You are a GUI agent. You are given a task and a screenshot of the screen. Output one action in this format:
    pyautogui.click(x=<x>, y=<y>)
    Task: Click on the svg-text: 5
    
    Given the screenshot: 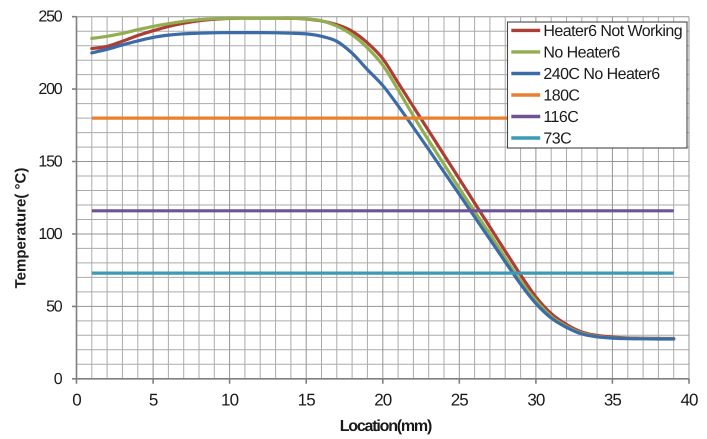 What is the action you would take?
    pyautogui.click(x=153, y=400)
    